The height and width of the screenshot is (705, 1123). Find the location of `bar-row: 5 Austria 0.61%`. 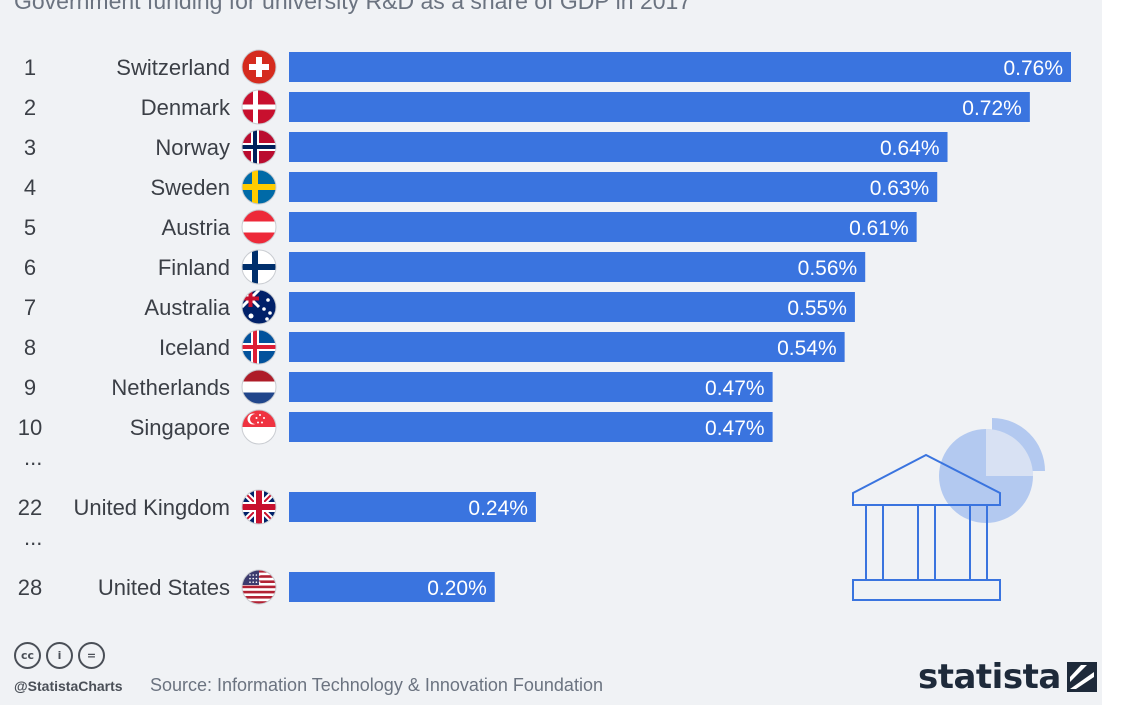

bar-row: 5 Austria 0.61% is located at coordinates (470, 227).